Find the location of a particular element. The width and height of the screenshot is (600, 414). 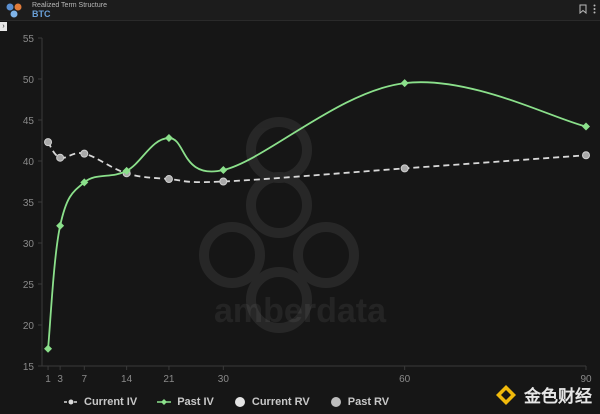

x-tick-label: 14 is located at coordinates (127, 379).